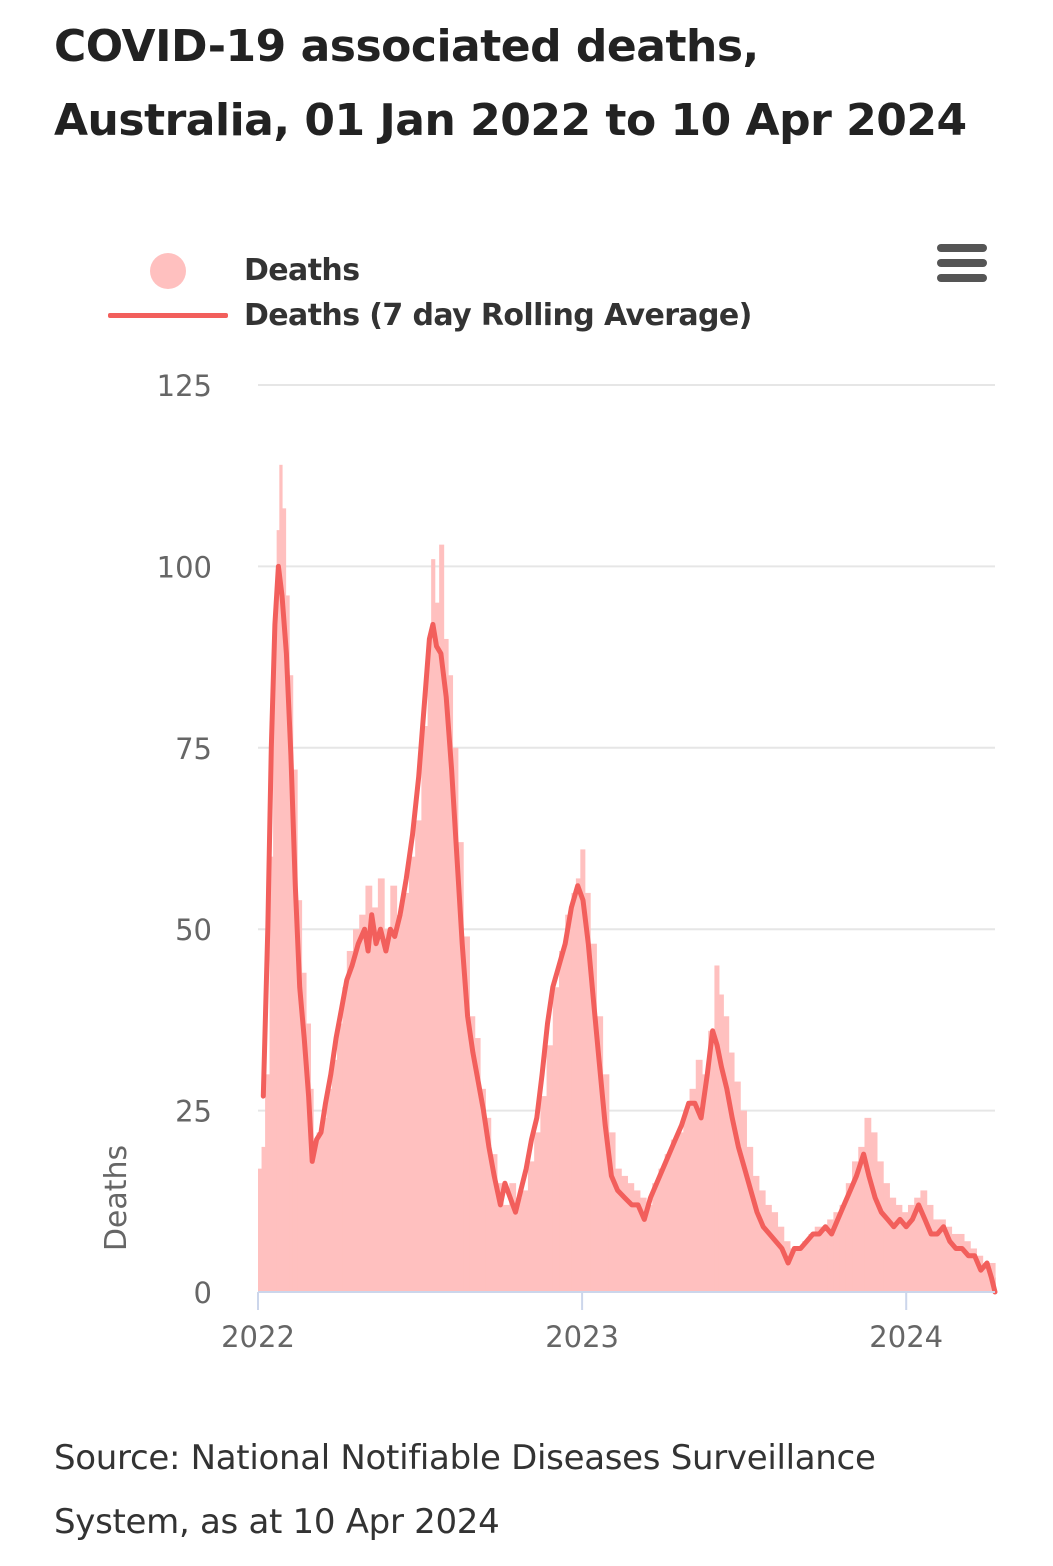 The width and height of the screenshot is (1053, 1566). Describe the element at coordinates (277, 1522) in the screenshot. I see `source-line-2: System, as at 10 Apr 2024` at that location.